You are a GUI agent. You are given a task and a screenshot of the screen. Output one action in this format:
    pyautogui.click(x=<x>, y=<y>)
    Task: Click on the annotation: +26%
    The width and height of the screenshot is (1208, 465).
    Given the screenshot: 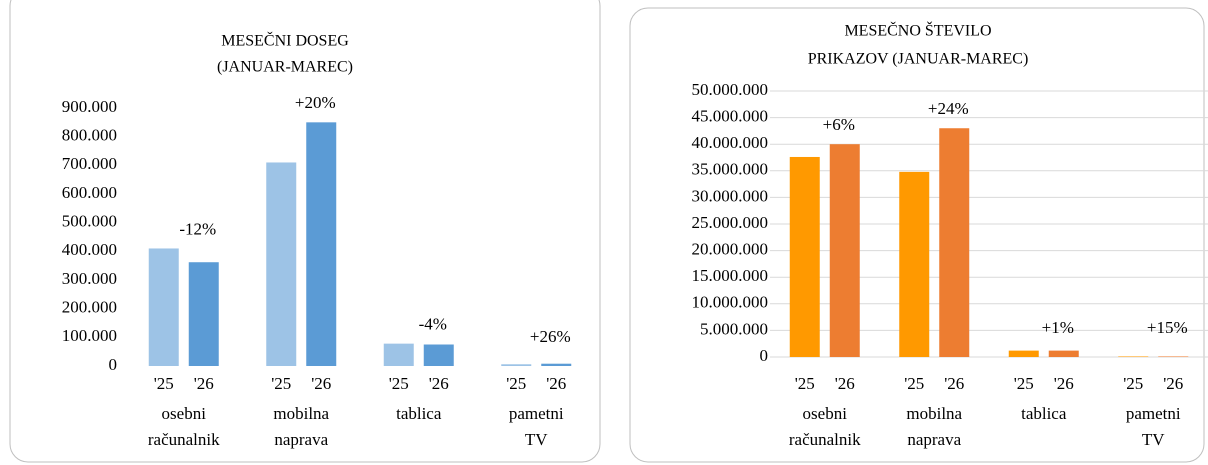 What is the action you would take?
    pyautogui.click(x=550, y=336)
    